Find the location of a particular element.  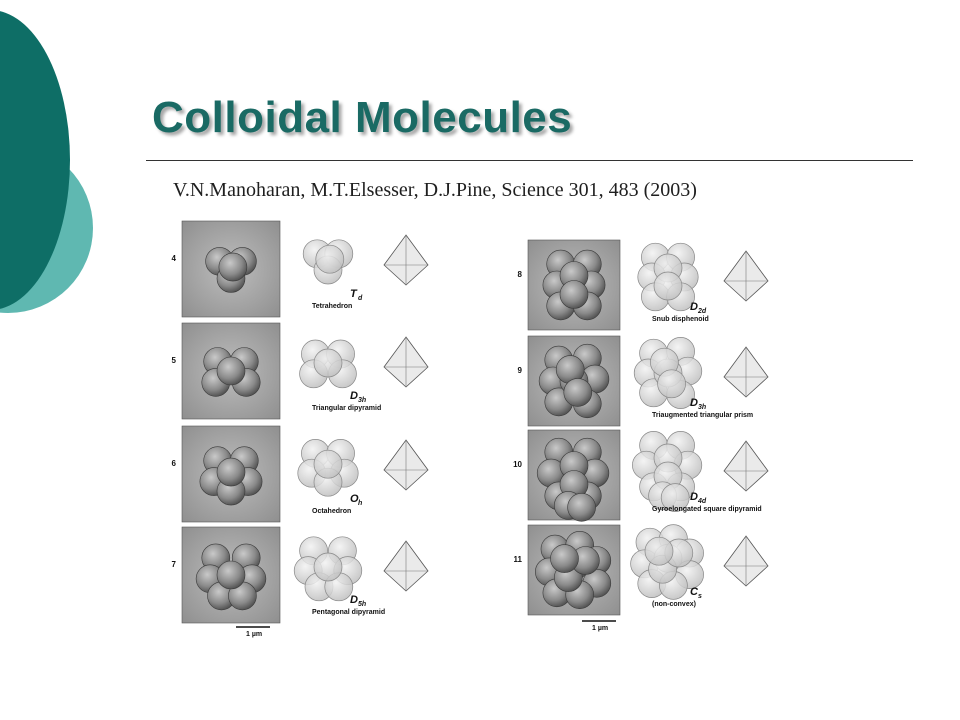

polyhedron-name: Tetrahedron is located at coordinates (332, 306).